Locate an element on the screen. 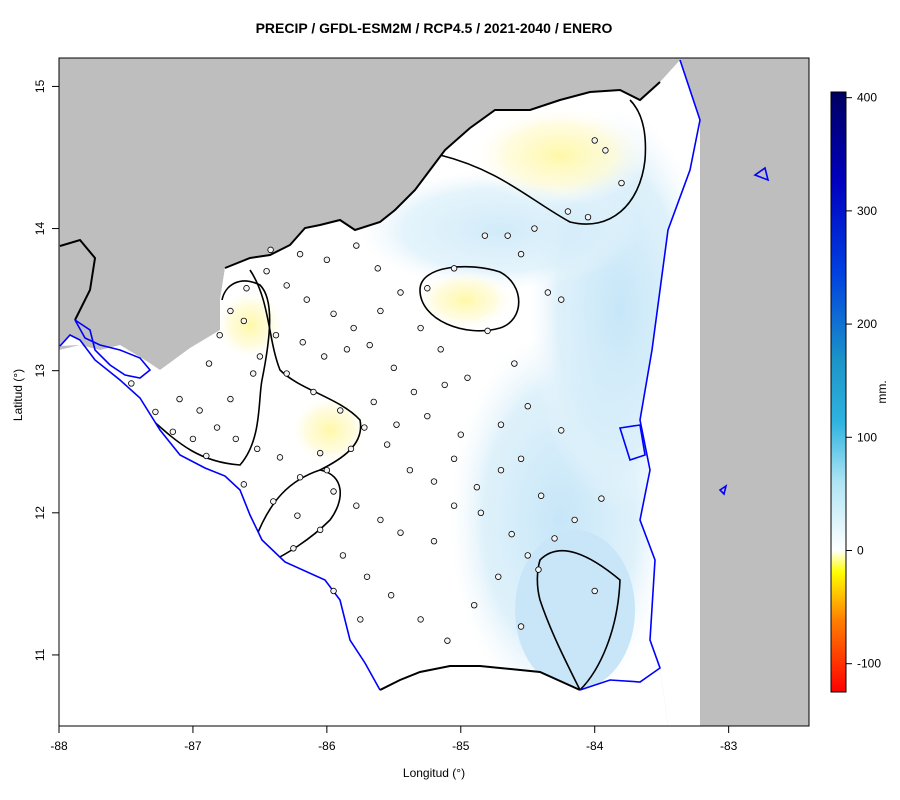 The height and width of the screenshot is (800, 900). colorbar-tick-label: 400 is located at coordinates (867, 98).